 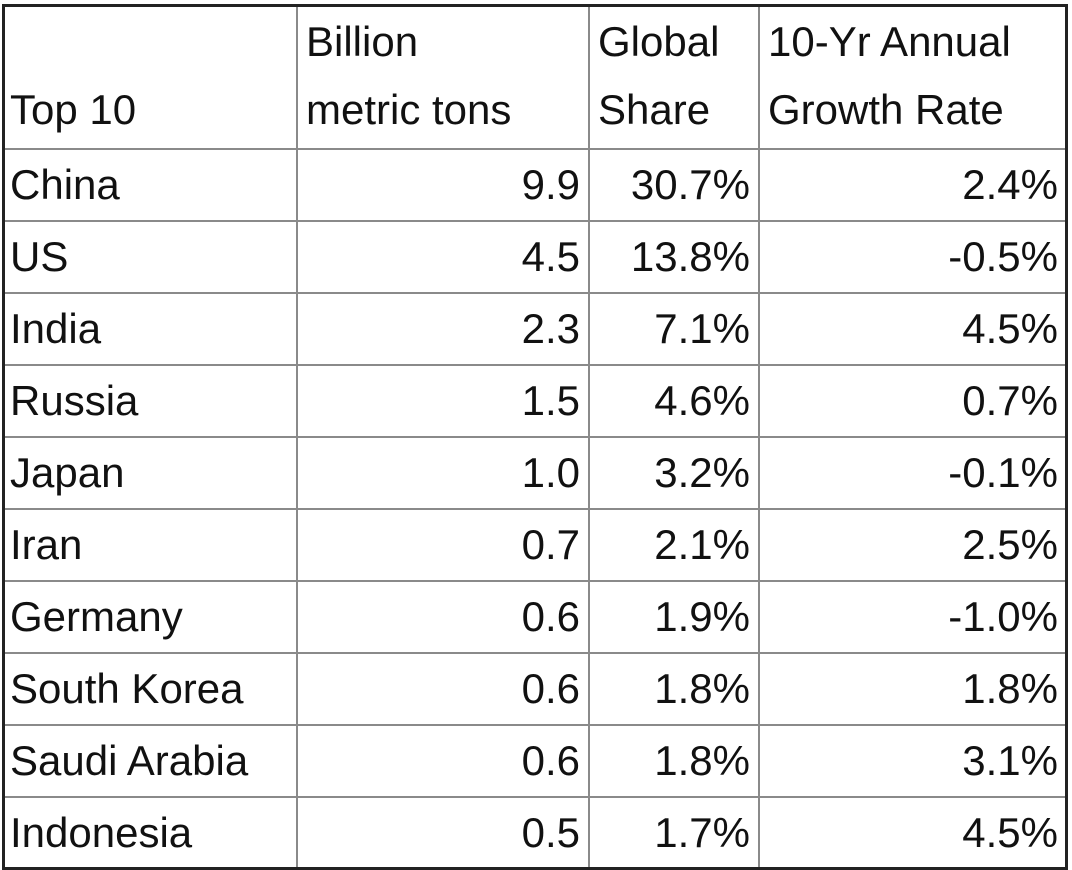 What do you see at coordinates (914, 186) in the screenshot?
I see `cell-value: 2.4%` at bounding box center [914, 186].